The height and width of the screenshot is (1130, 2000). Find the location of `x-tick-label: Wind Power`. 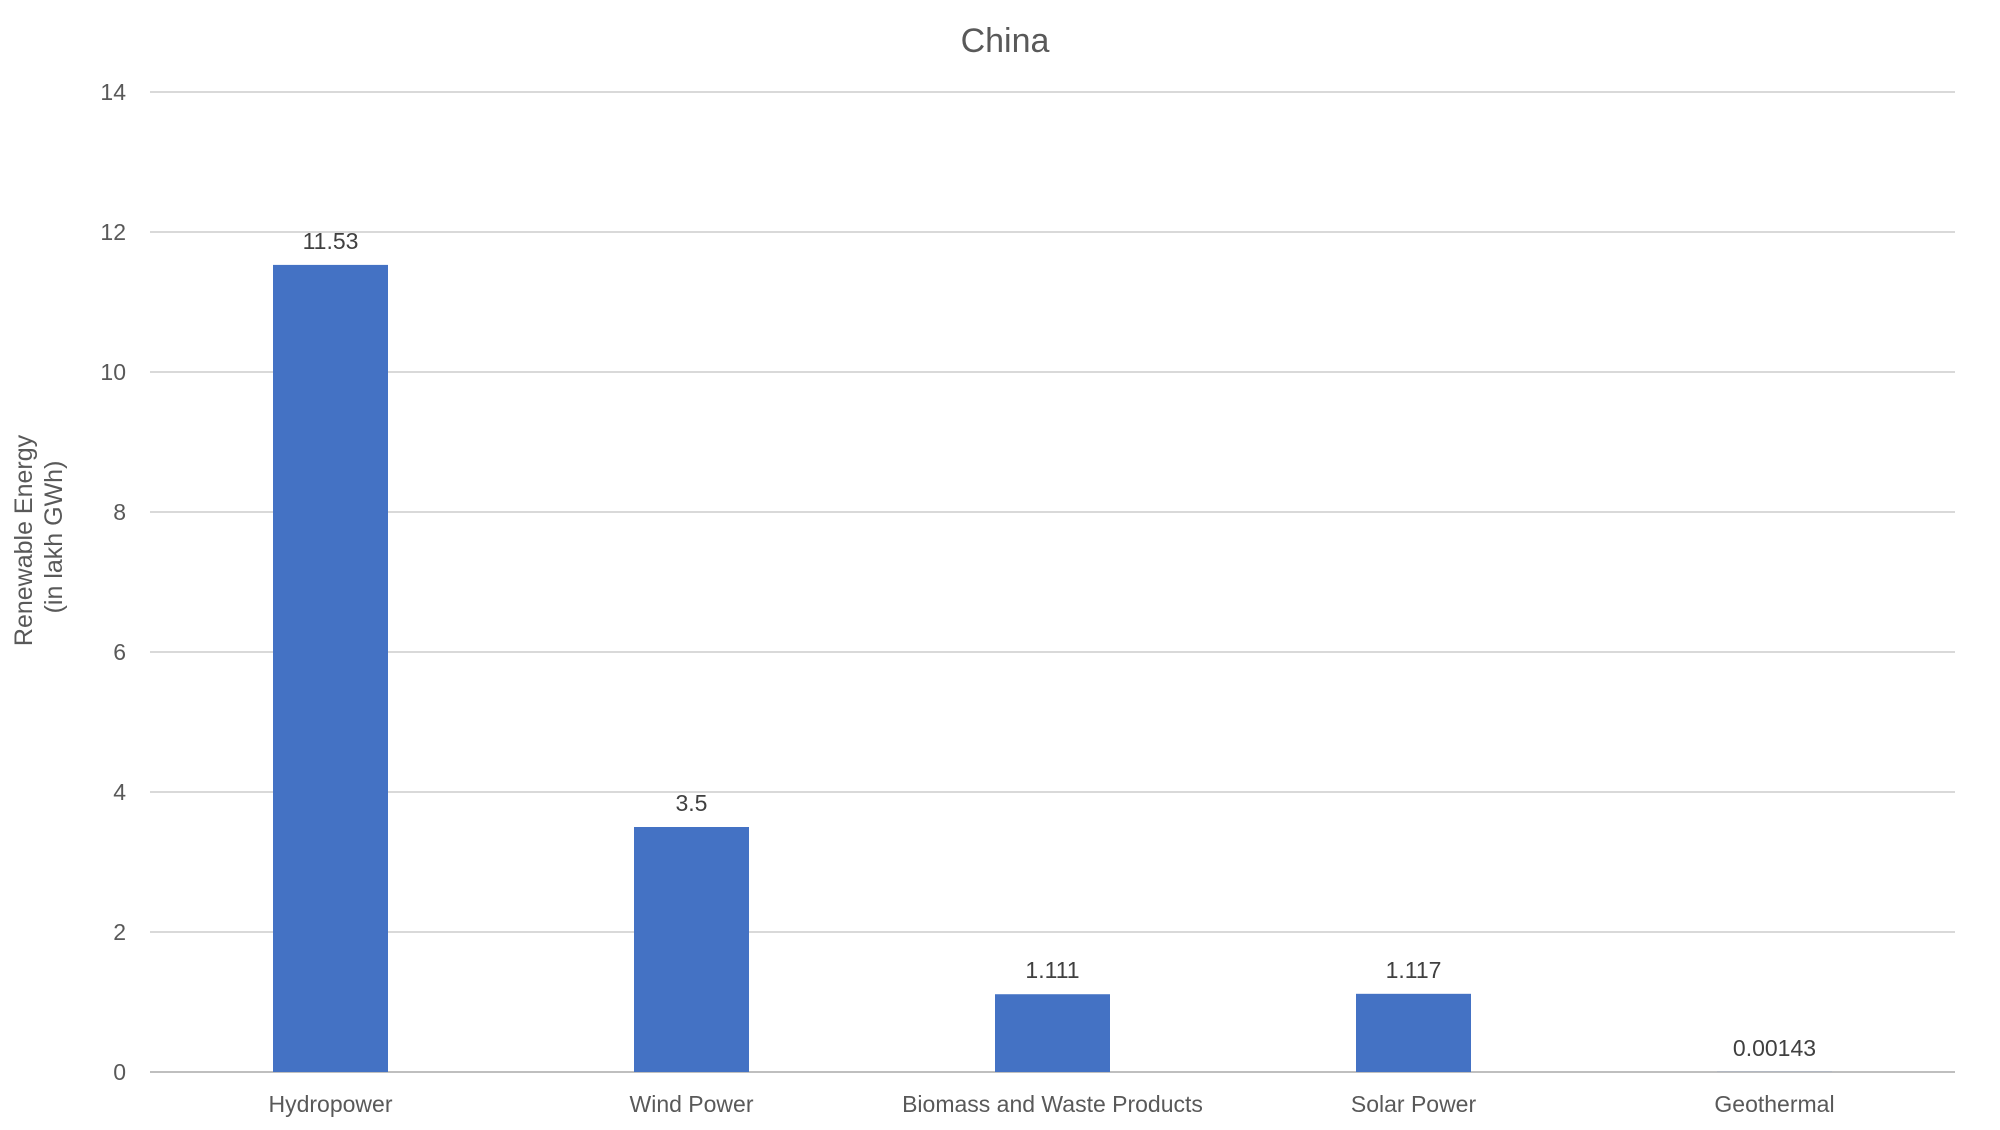

x-tick-label: Wind Power is located at coordinates (692, 1104).